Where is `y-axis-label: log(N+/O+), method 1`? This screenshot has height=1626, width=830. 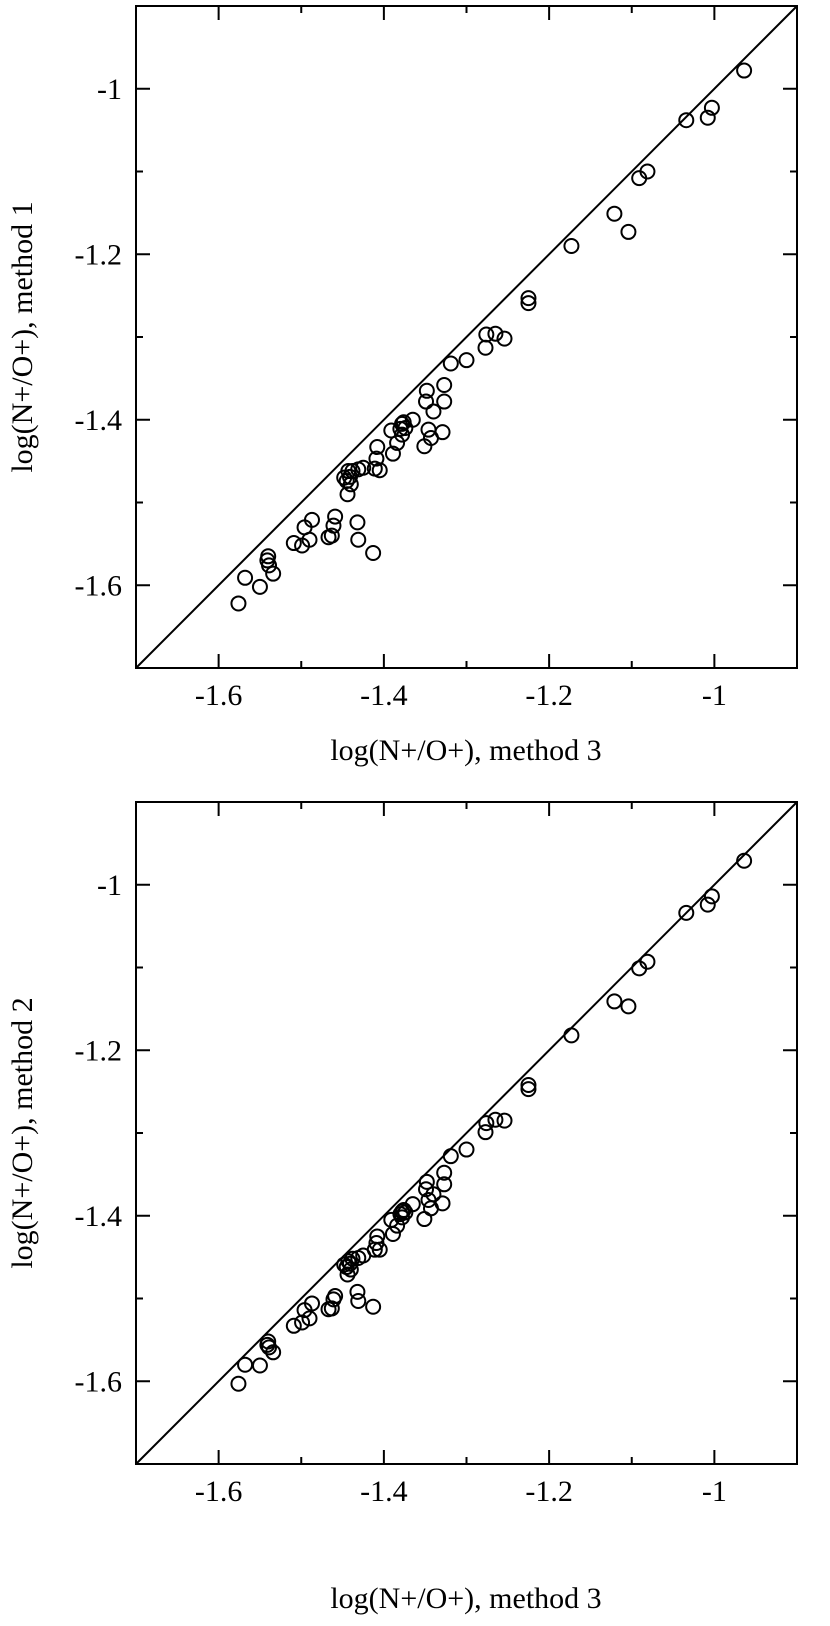 y-axis-label: log(N+/O+), method 1 is located at coordinates (22, 336).